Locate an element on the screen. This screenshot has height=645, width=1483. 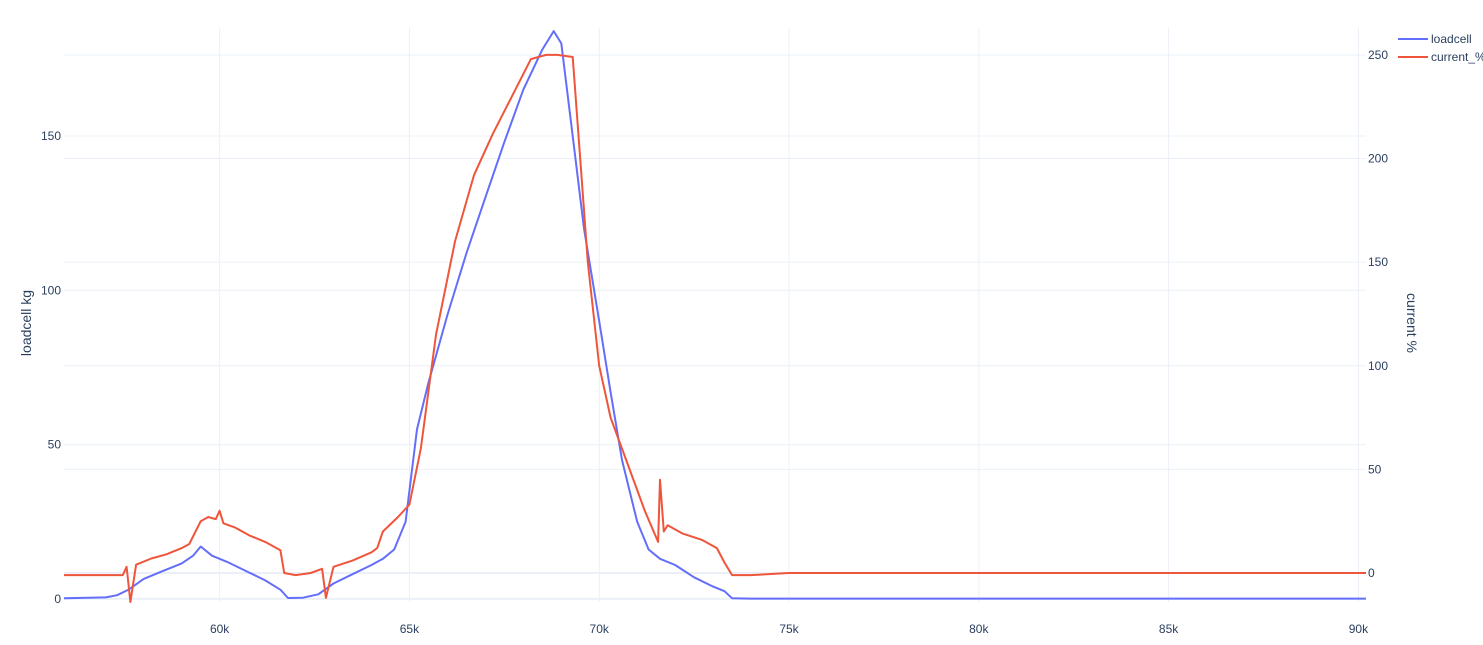
y-tick-label: 100 is located at coordinates (51, 290).